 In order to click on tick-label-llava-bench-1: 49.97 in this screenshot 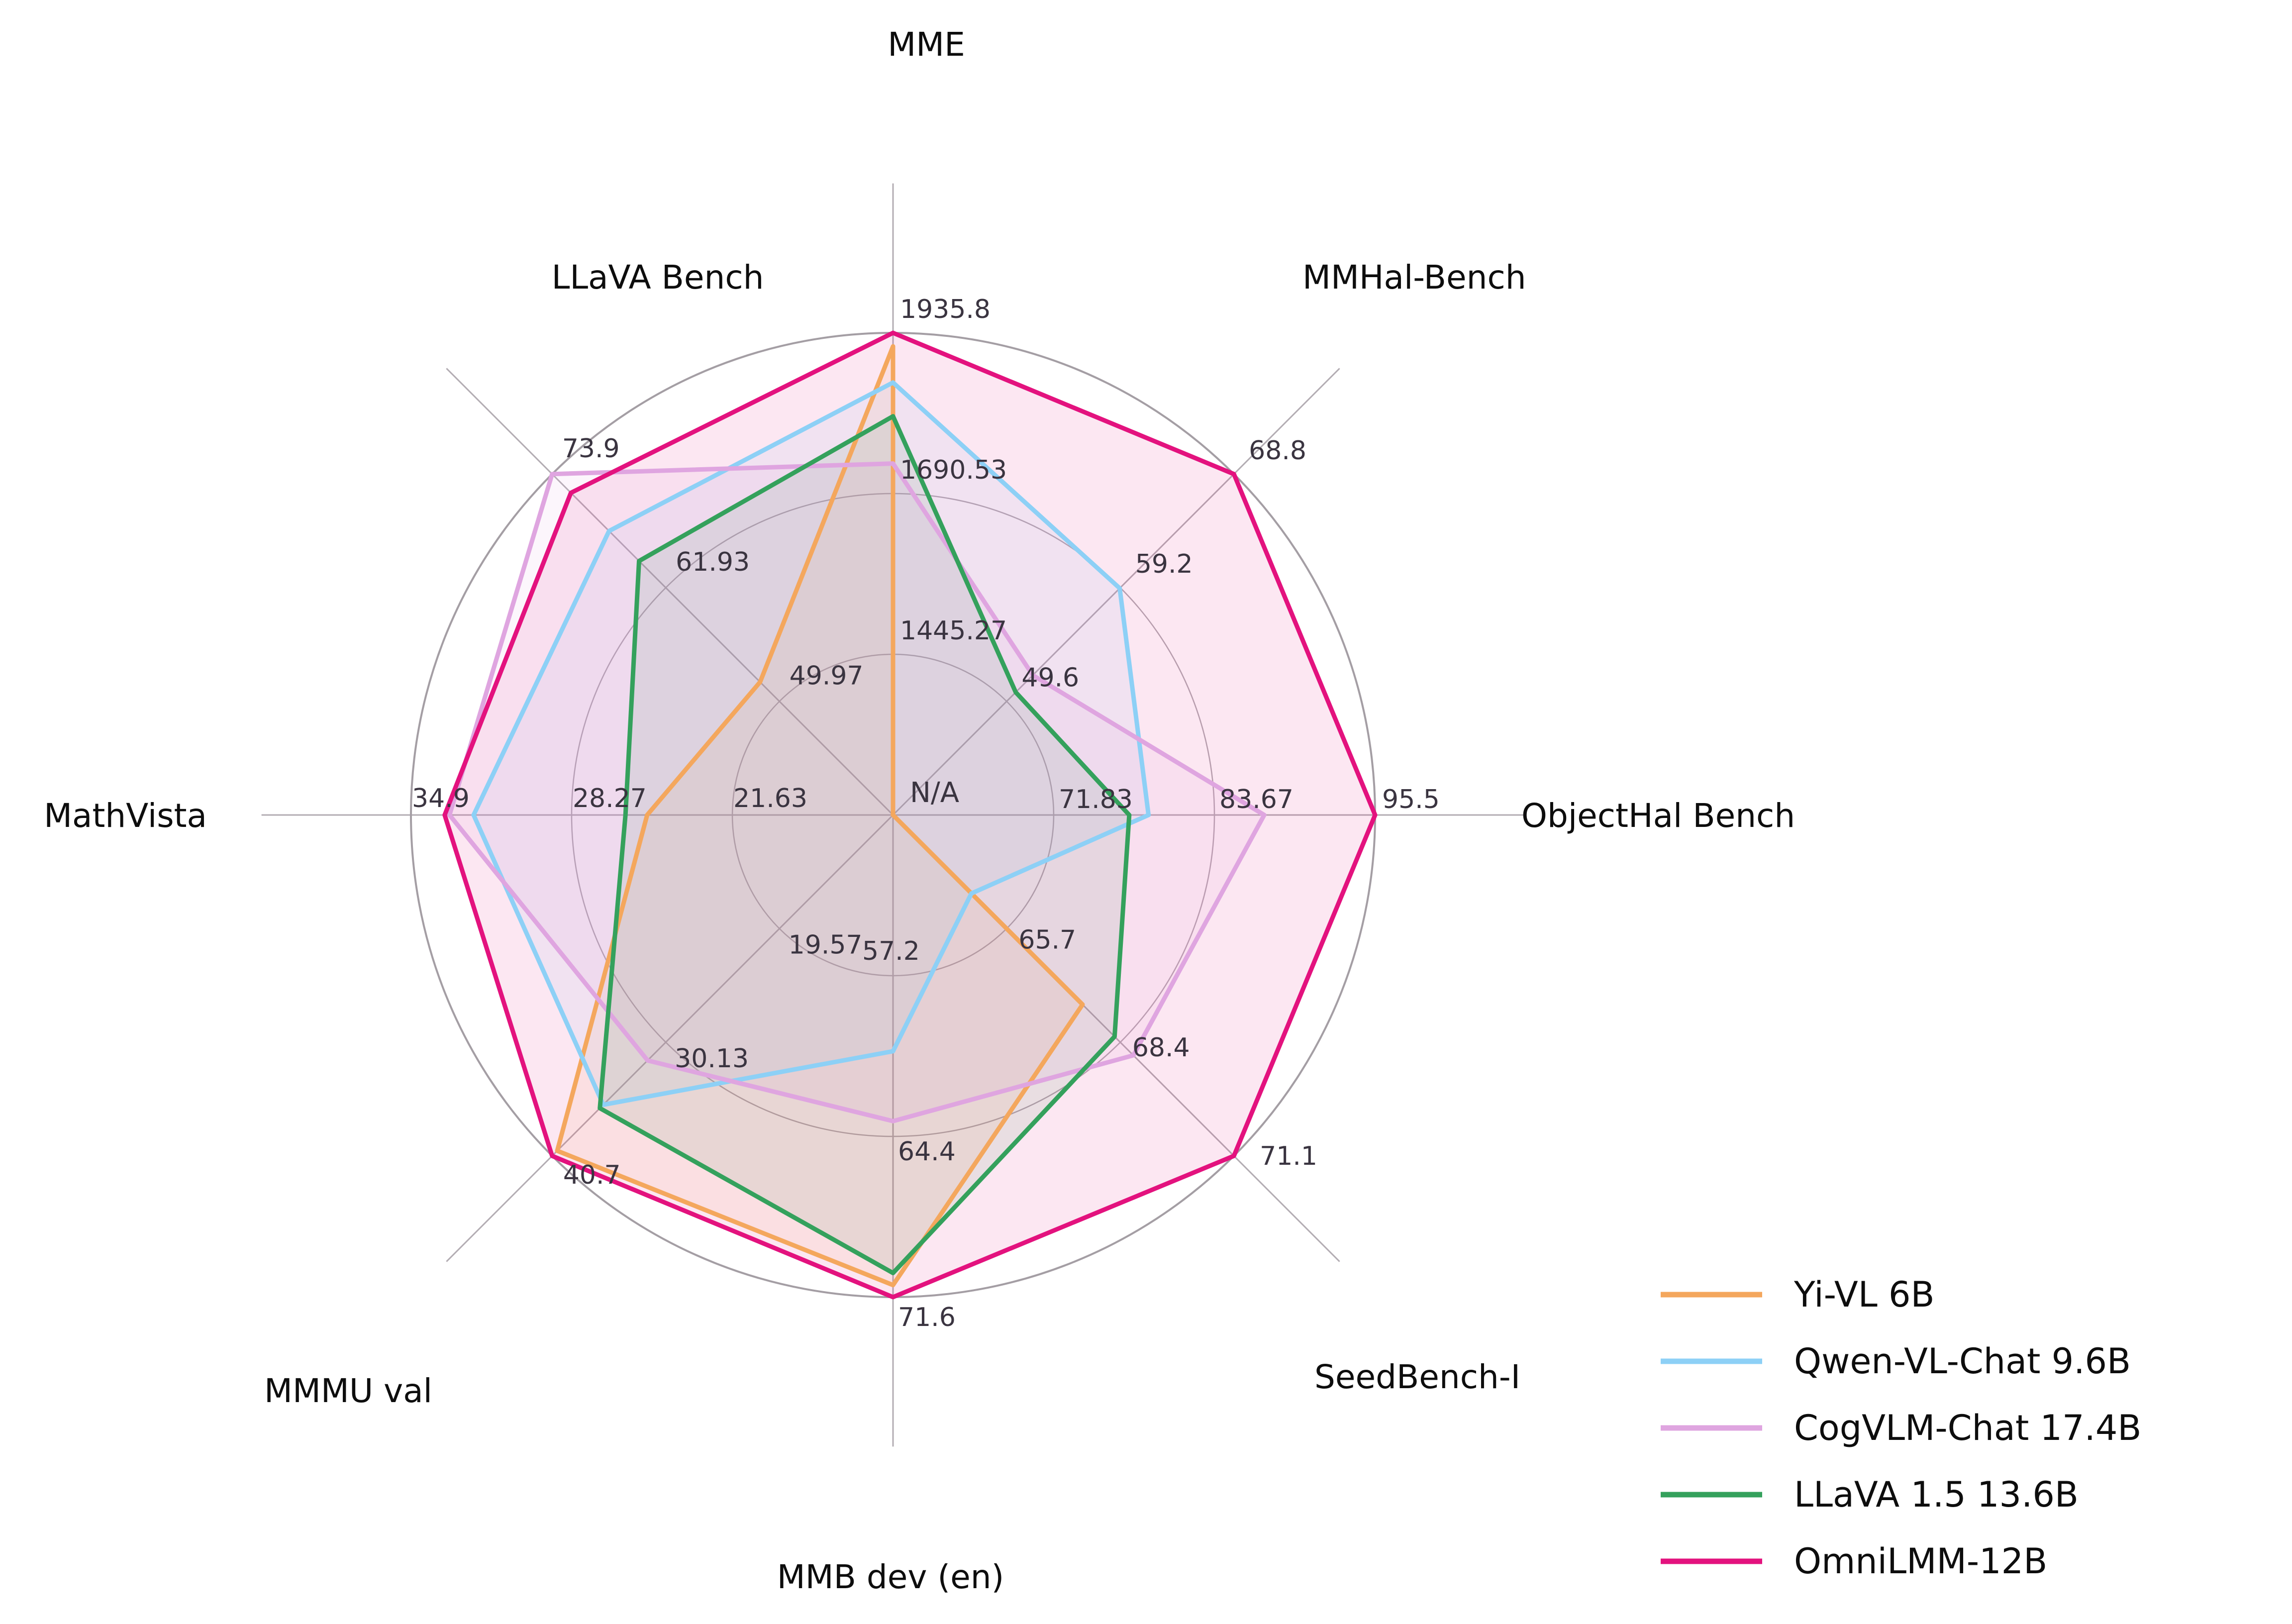, I will do `click(827, 676)`.